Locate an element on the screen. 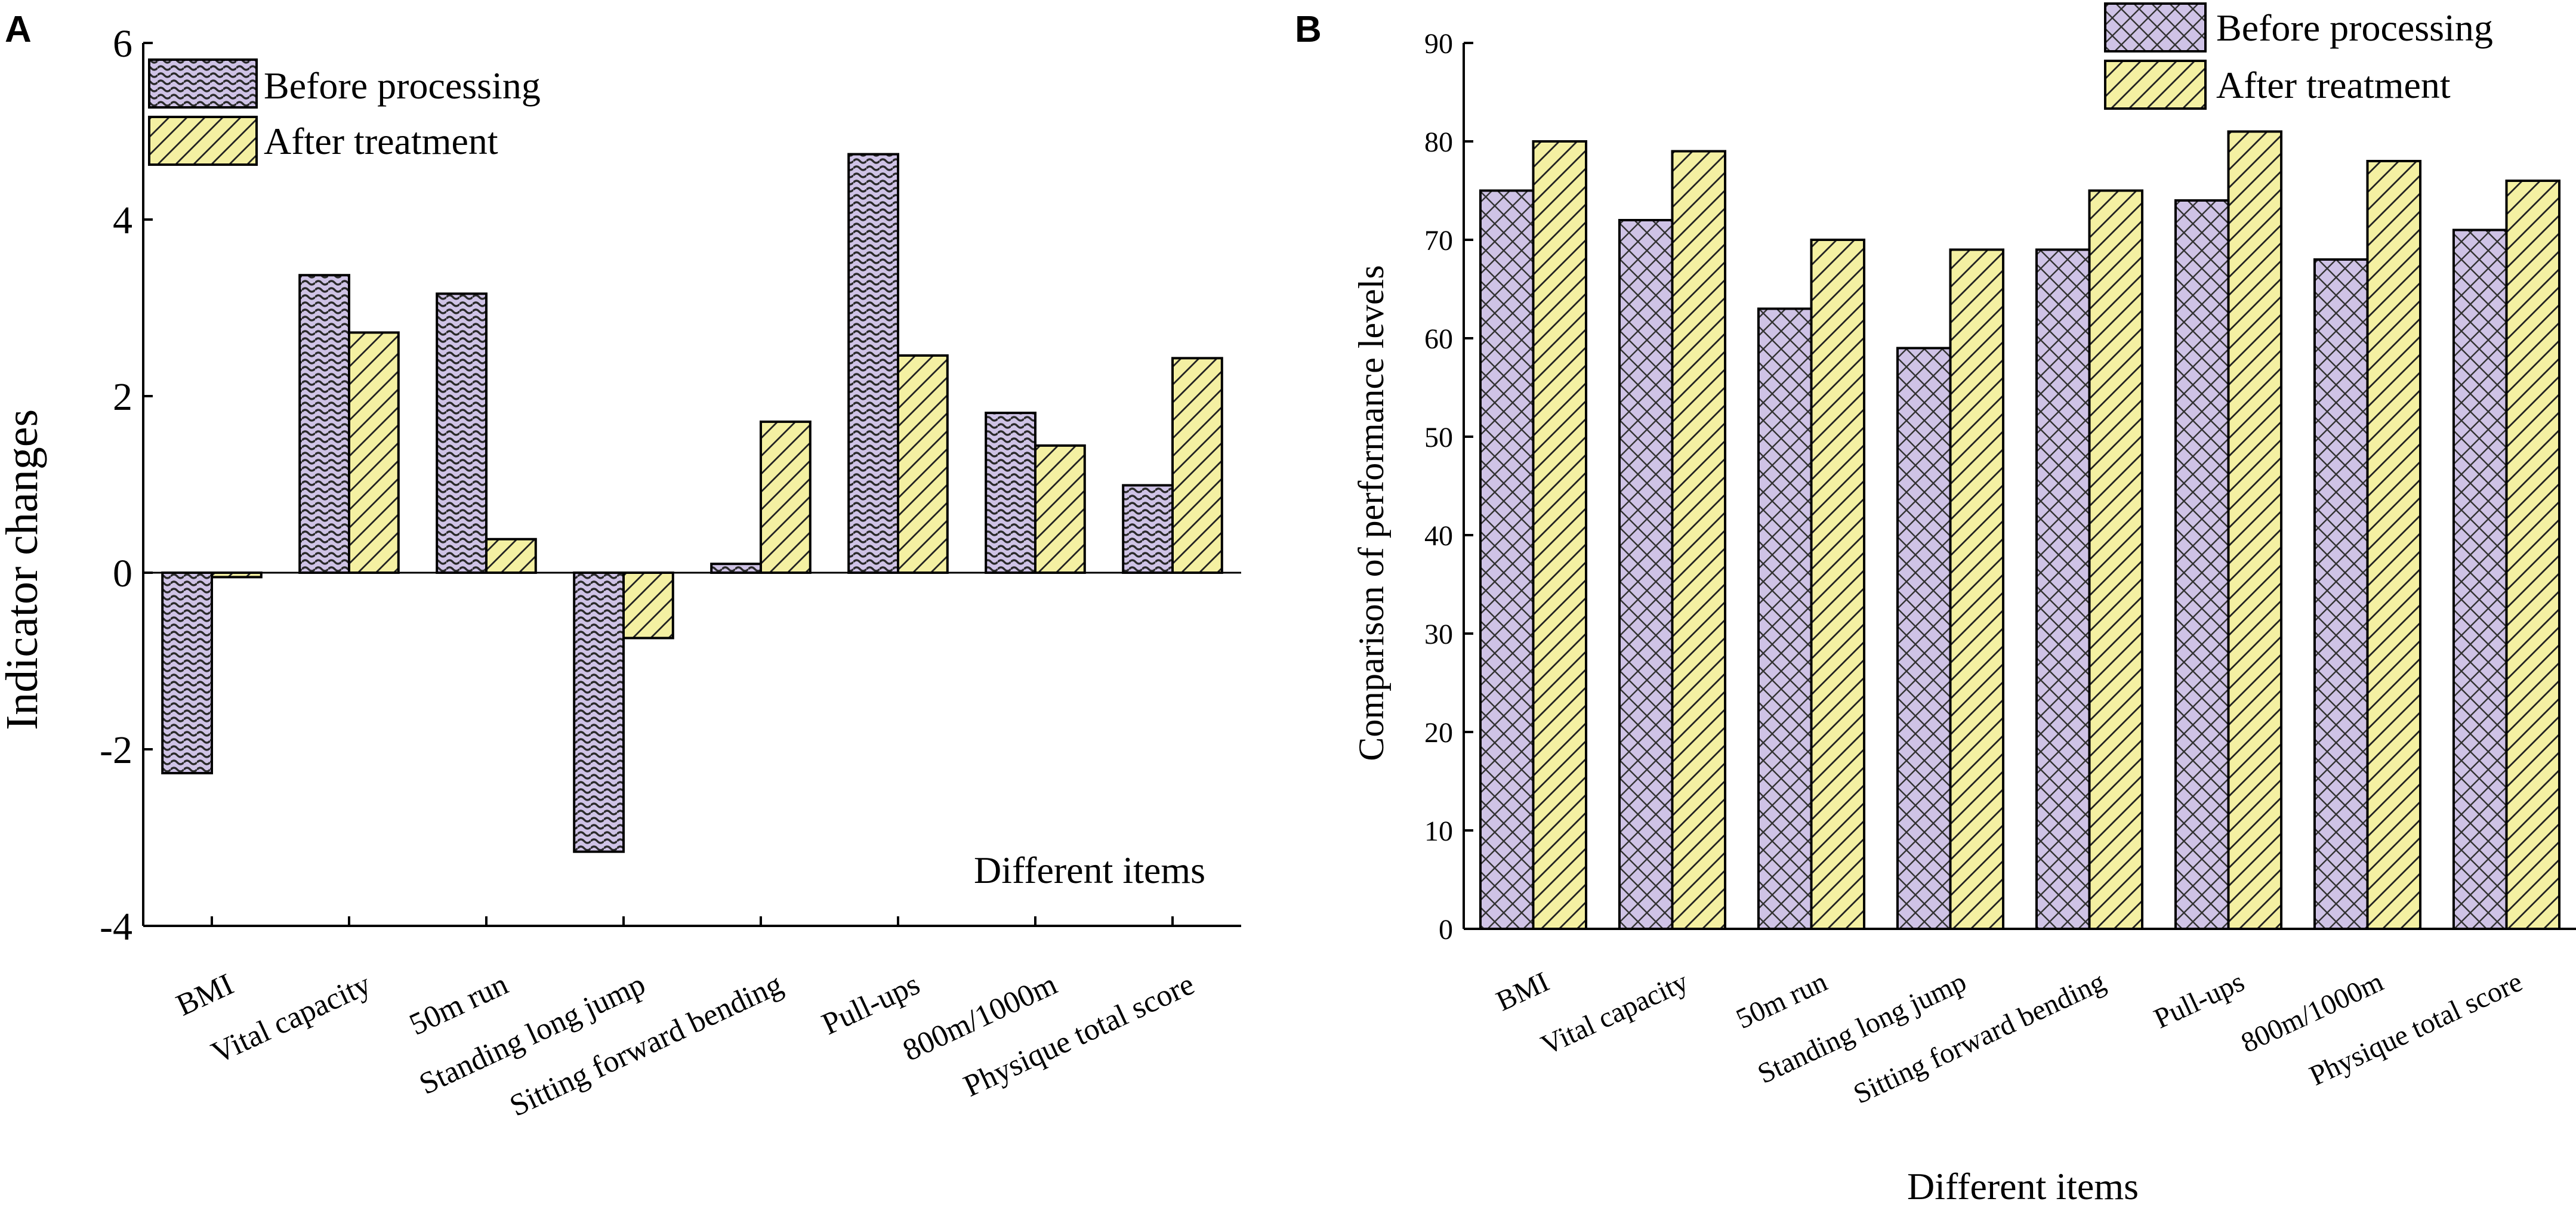  y-tick-label: 6 is located at coordinates (122, 44).